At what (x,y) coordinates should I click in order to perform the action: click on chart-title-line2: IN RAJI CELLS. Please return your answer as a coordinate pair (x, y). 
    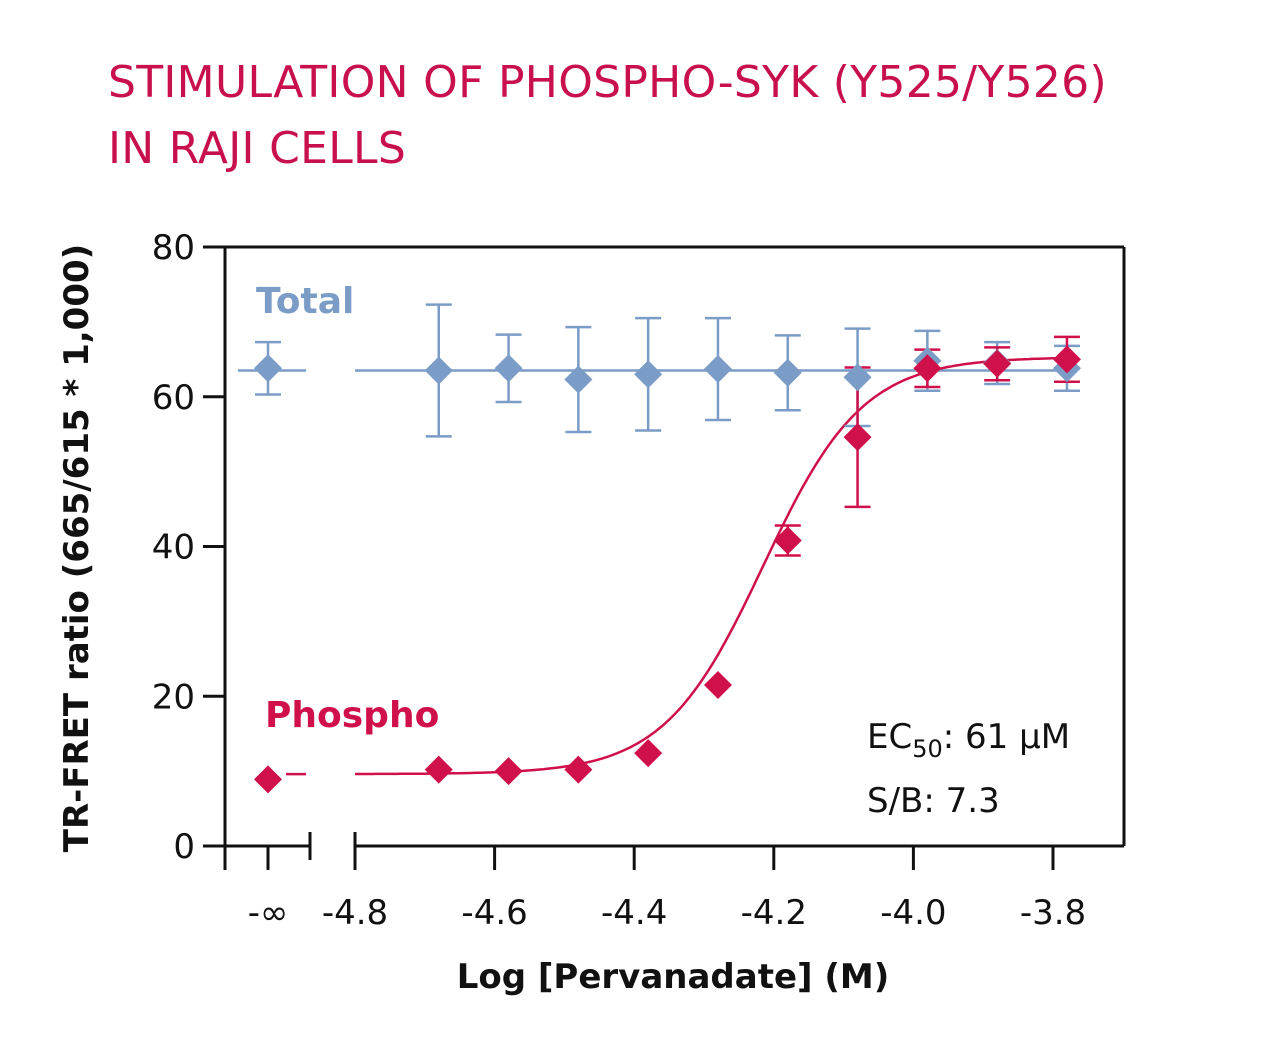
    Looking at the image, I should click on (257, 148).